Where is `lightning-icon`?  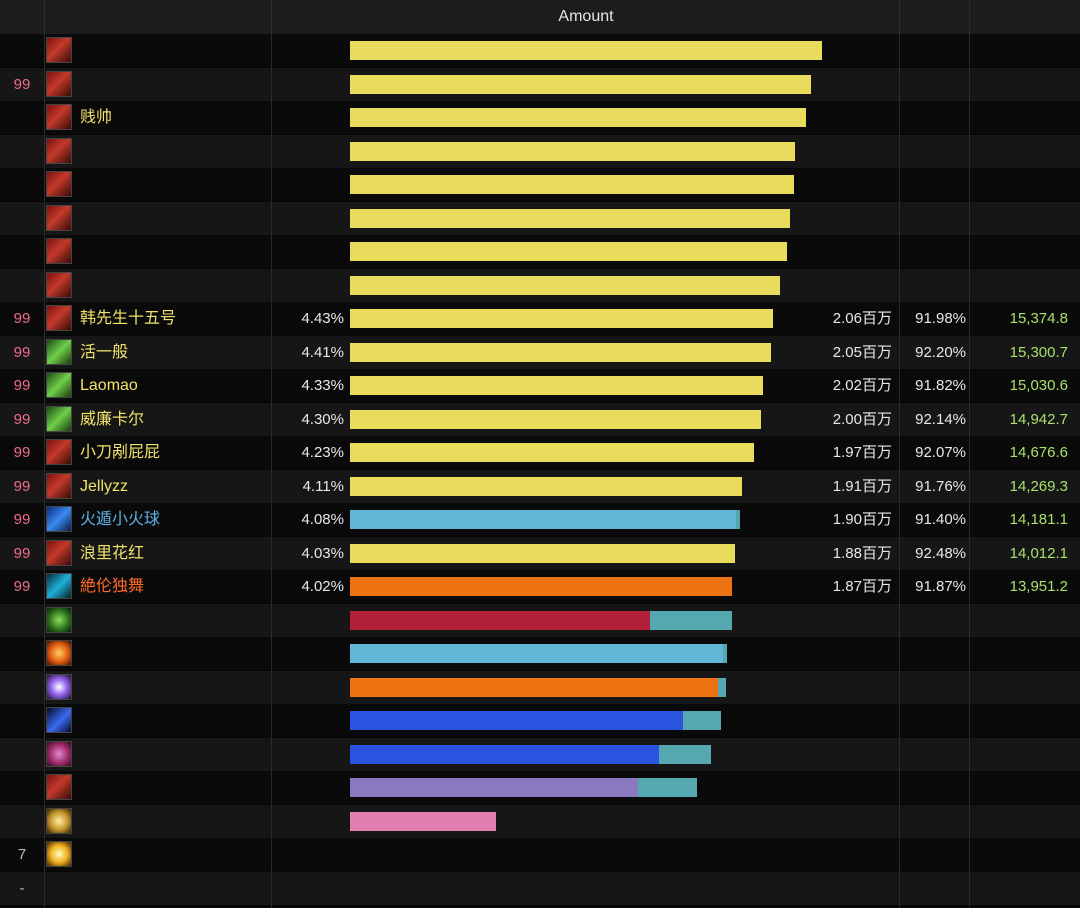 lightning-icon is located at coordinates (59, 720).